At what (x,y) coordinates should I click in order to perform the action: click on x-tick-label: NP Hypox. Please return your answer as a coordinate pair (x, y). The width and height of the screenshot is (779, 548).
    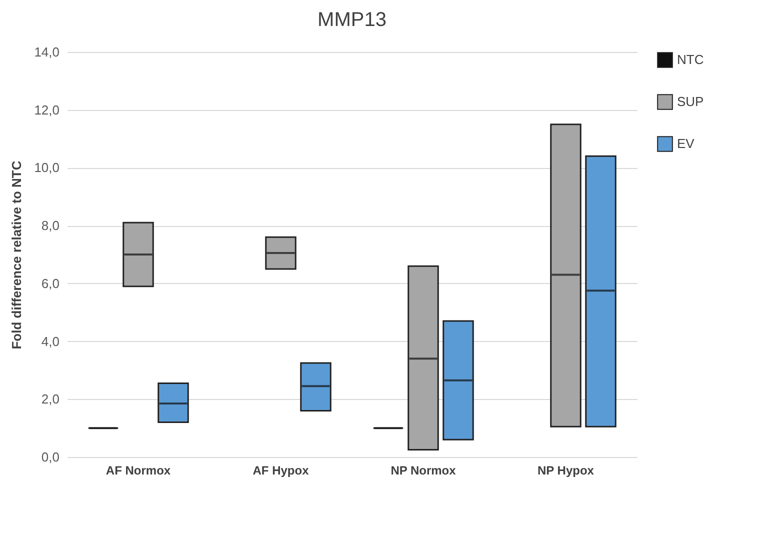
    Looking at the image, I should click on (566, 471).